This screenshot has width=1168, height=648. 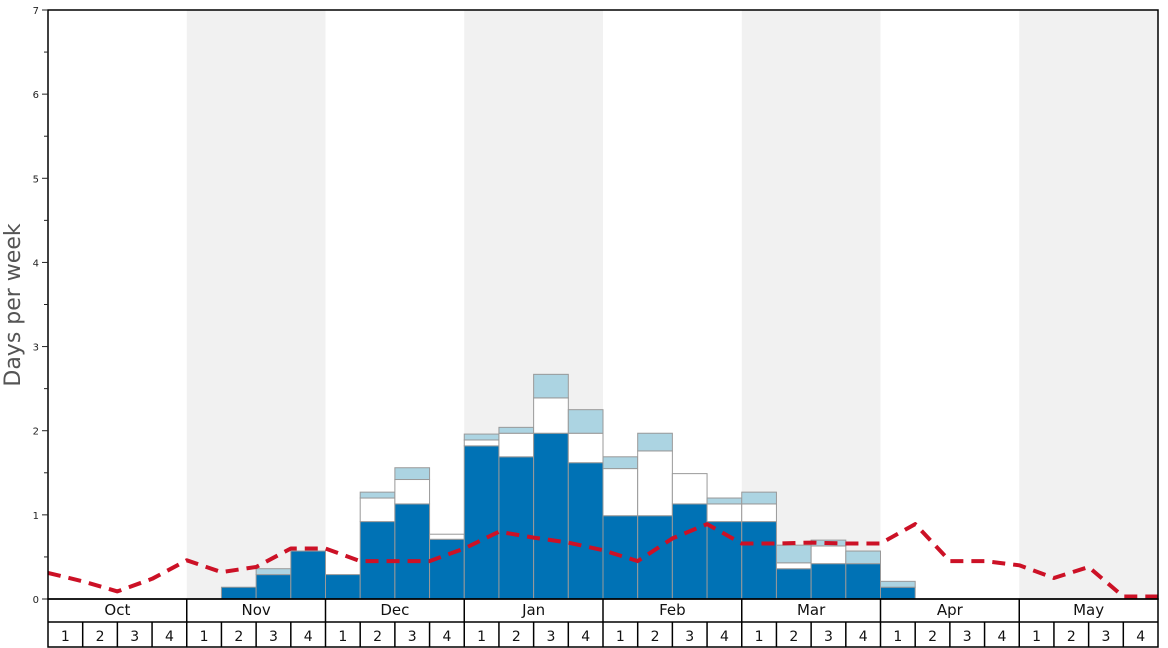 What do you see at coordinates (1088, 610) in the screenshot?
I see `month-label-may: May` at bounding box center [1088, 610].